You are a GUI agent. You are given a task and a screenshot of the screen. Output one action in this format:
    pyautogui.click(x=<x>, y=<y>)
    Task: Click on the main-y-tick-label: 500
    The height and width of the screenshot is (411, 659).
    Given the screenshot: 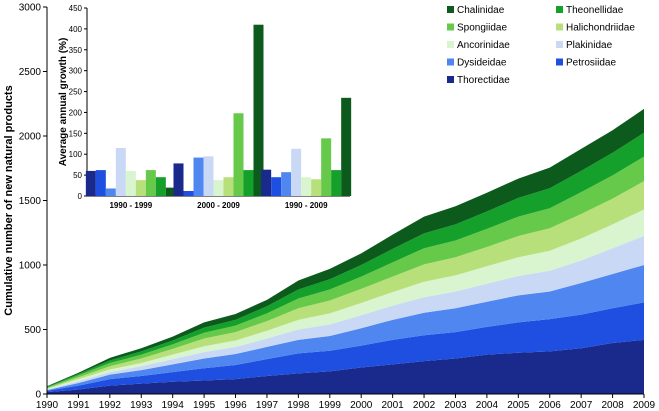 What is the action you would take?
    pyautogui.click(x=32, y=330)
    